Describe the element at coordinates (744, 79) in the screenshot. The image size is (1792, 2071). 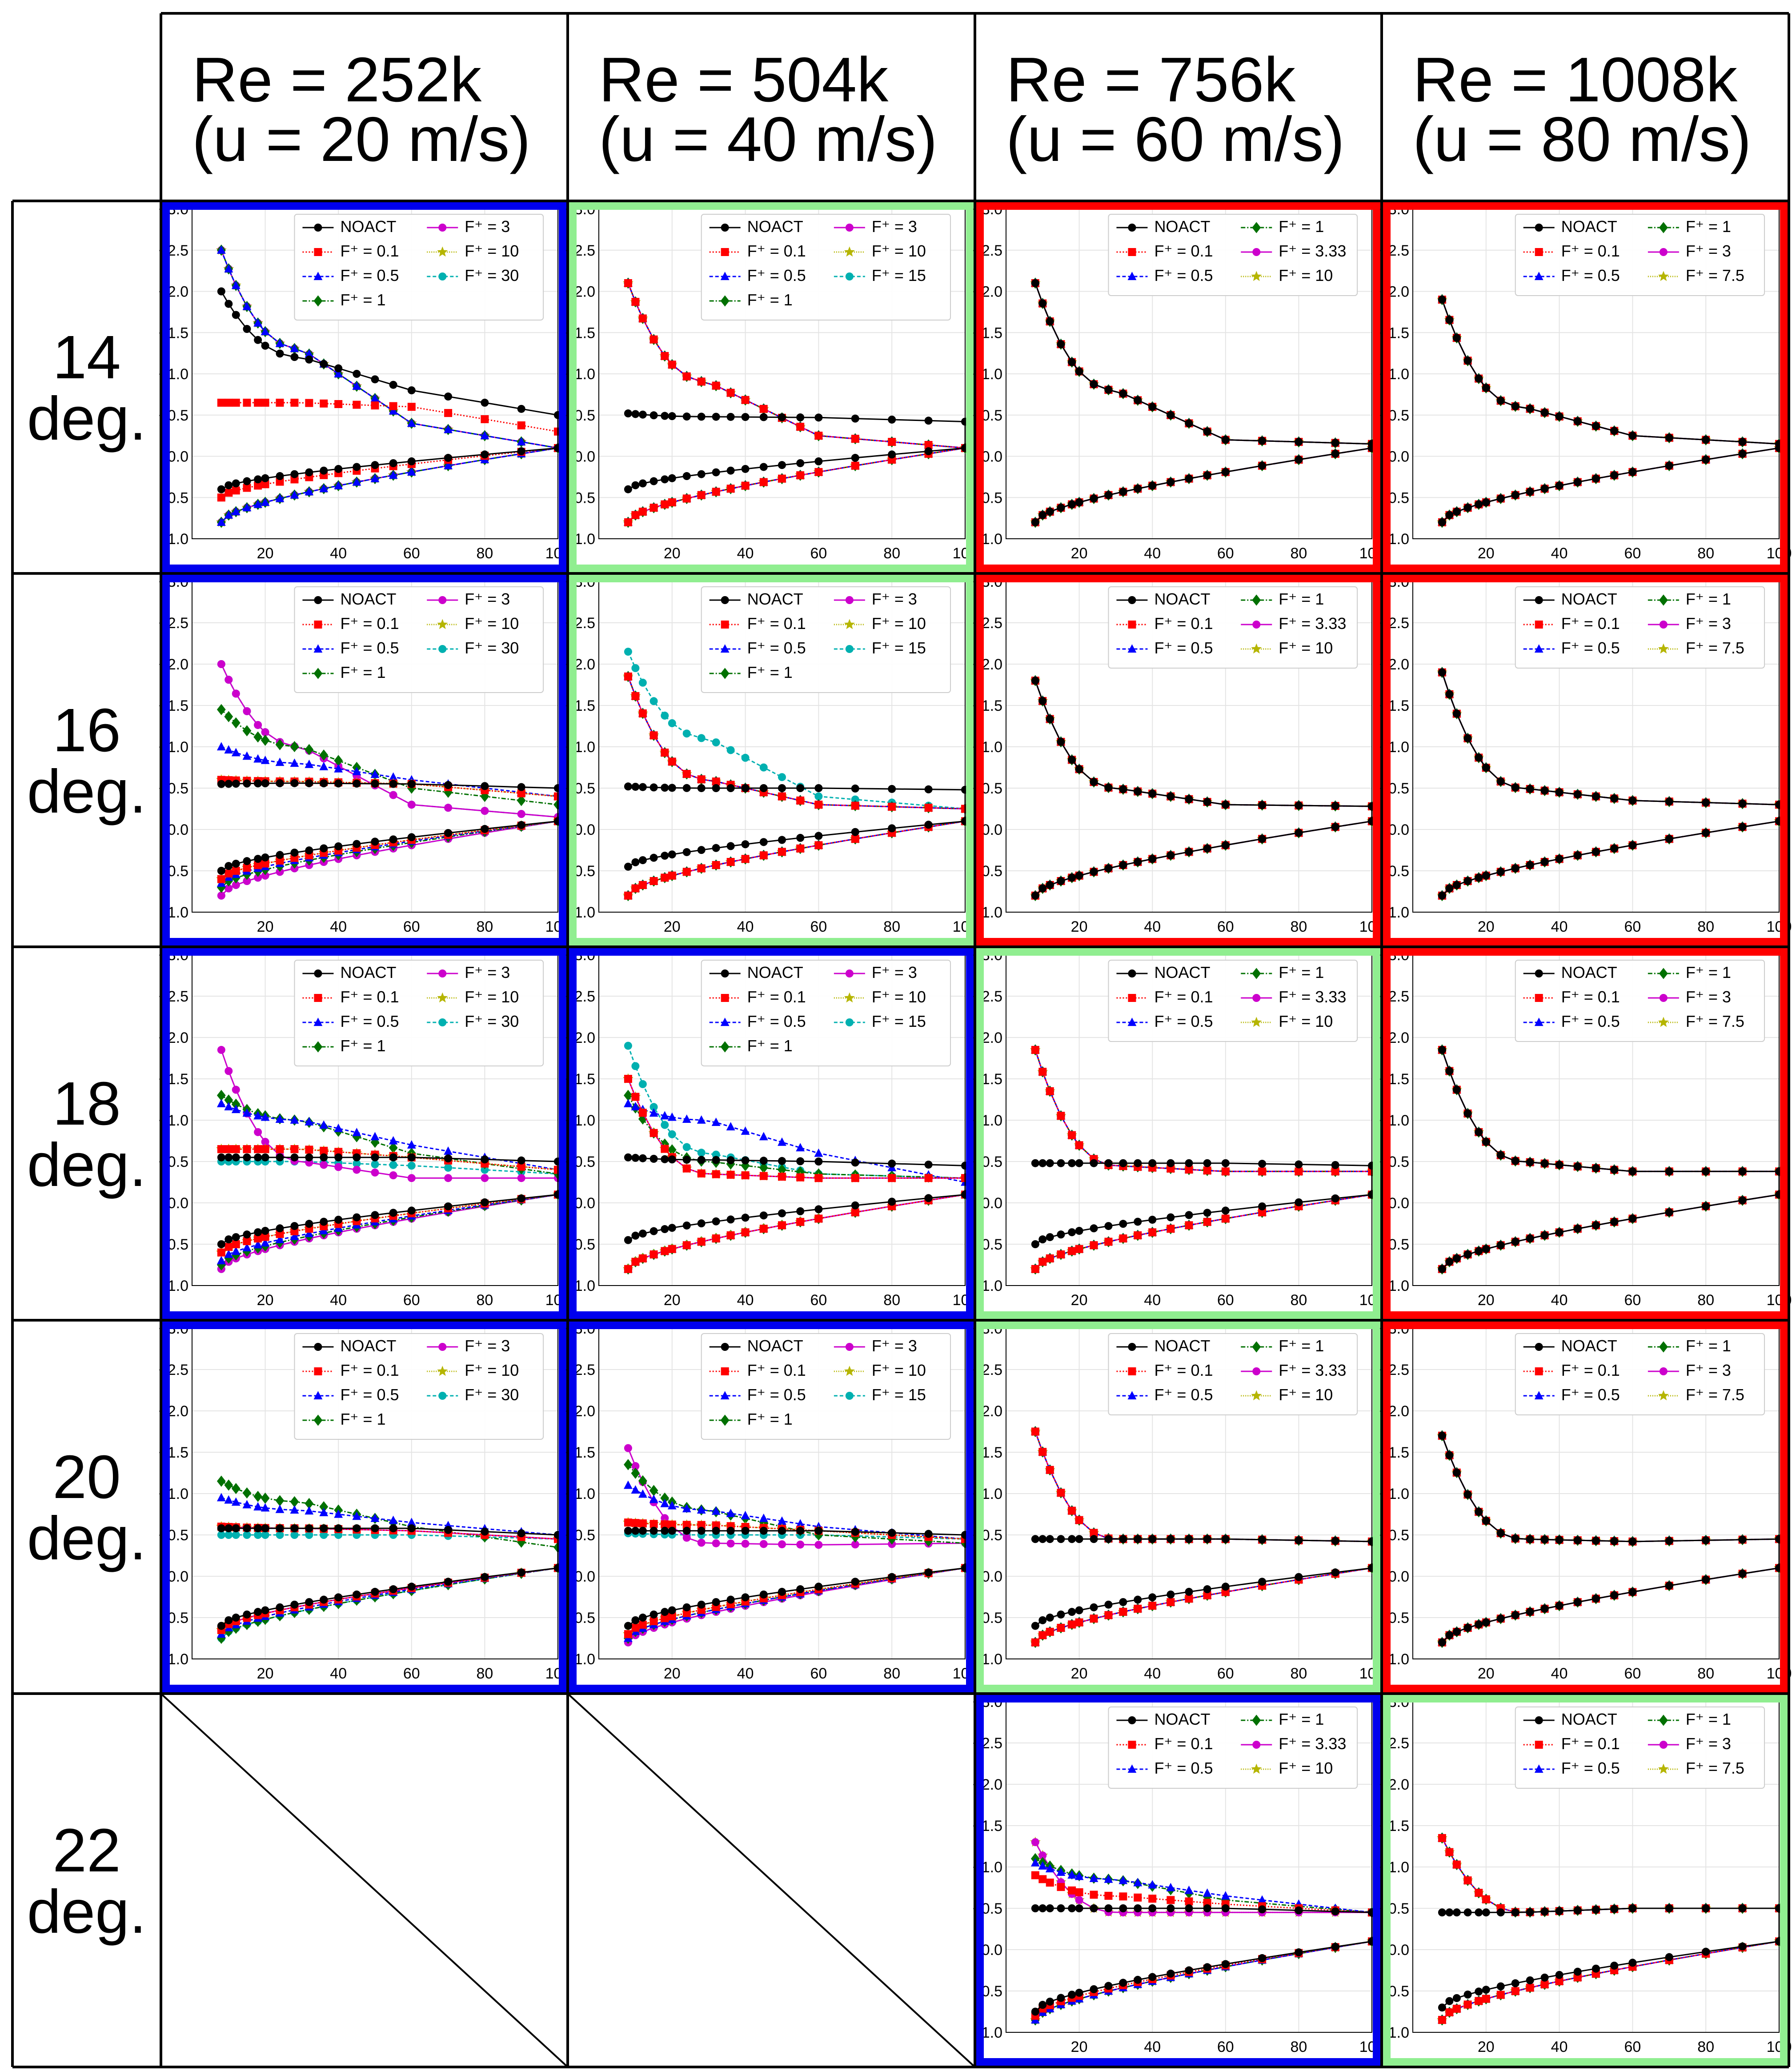
I see `column-header-line1: Re = 504k` at that location.